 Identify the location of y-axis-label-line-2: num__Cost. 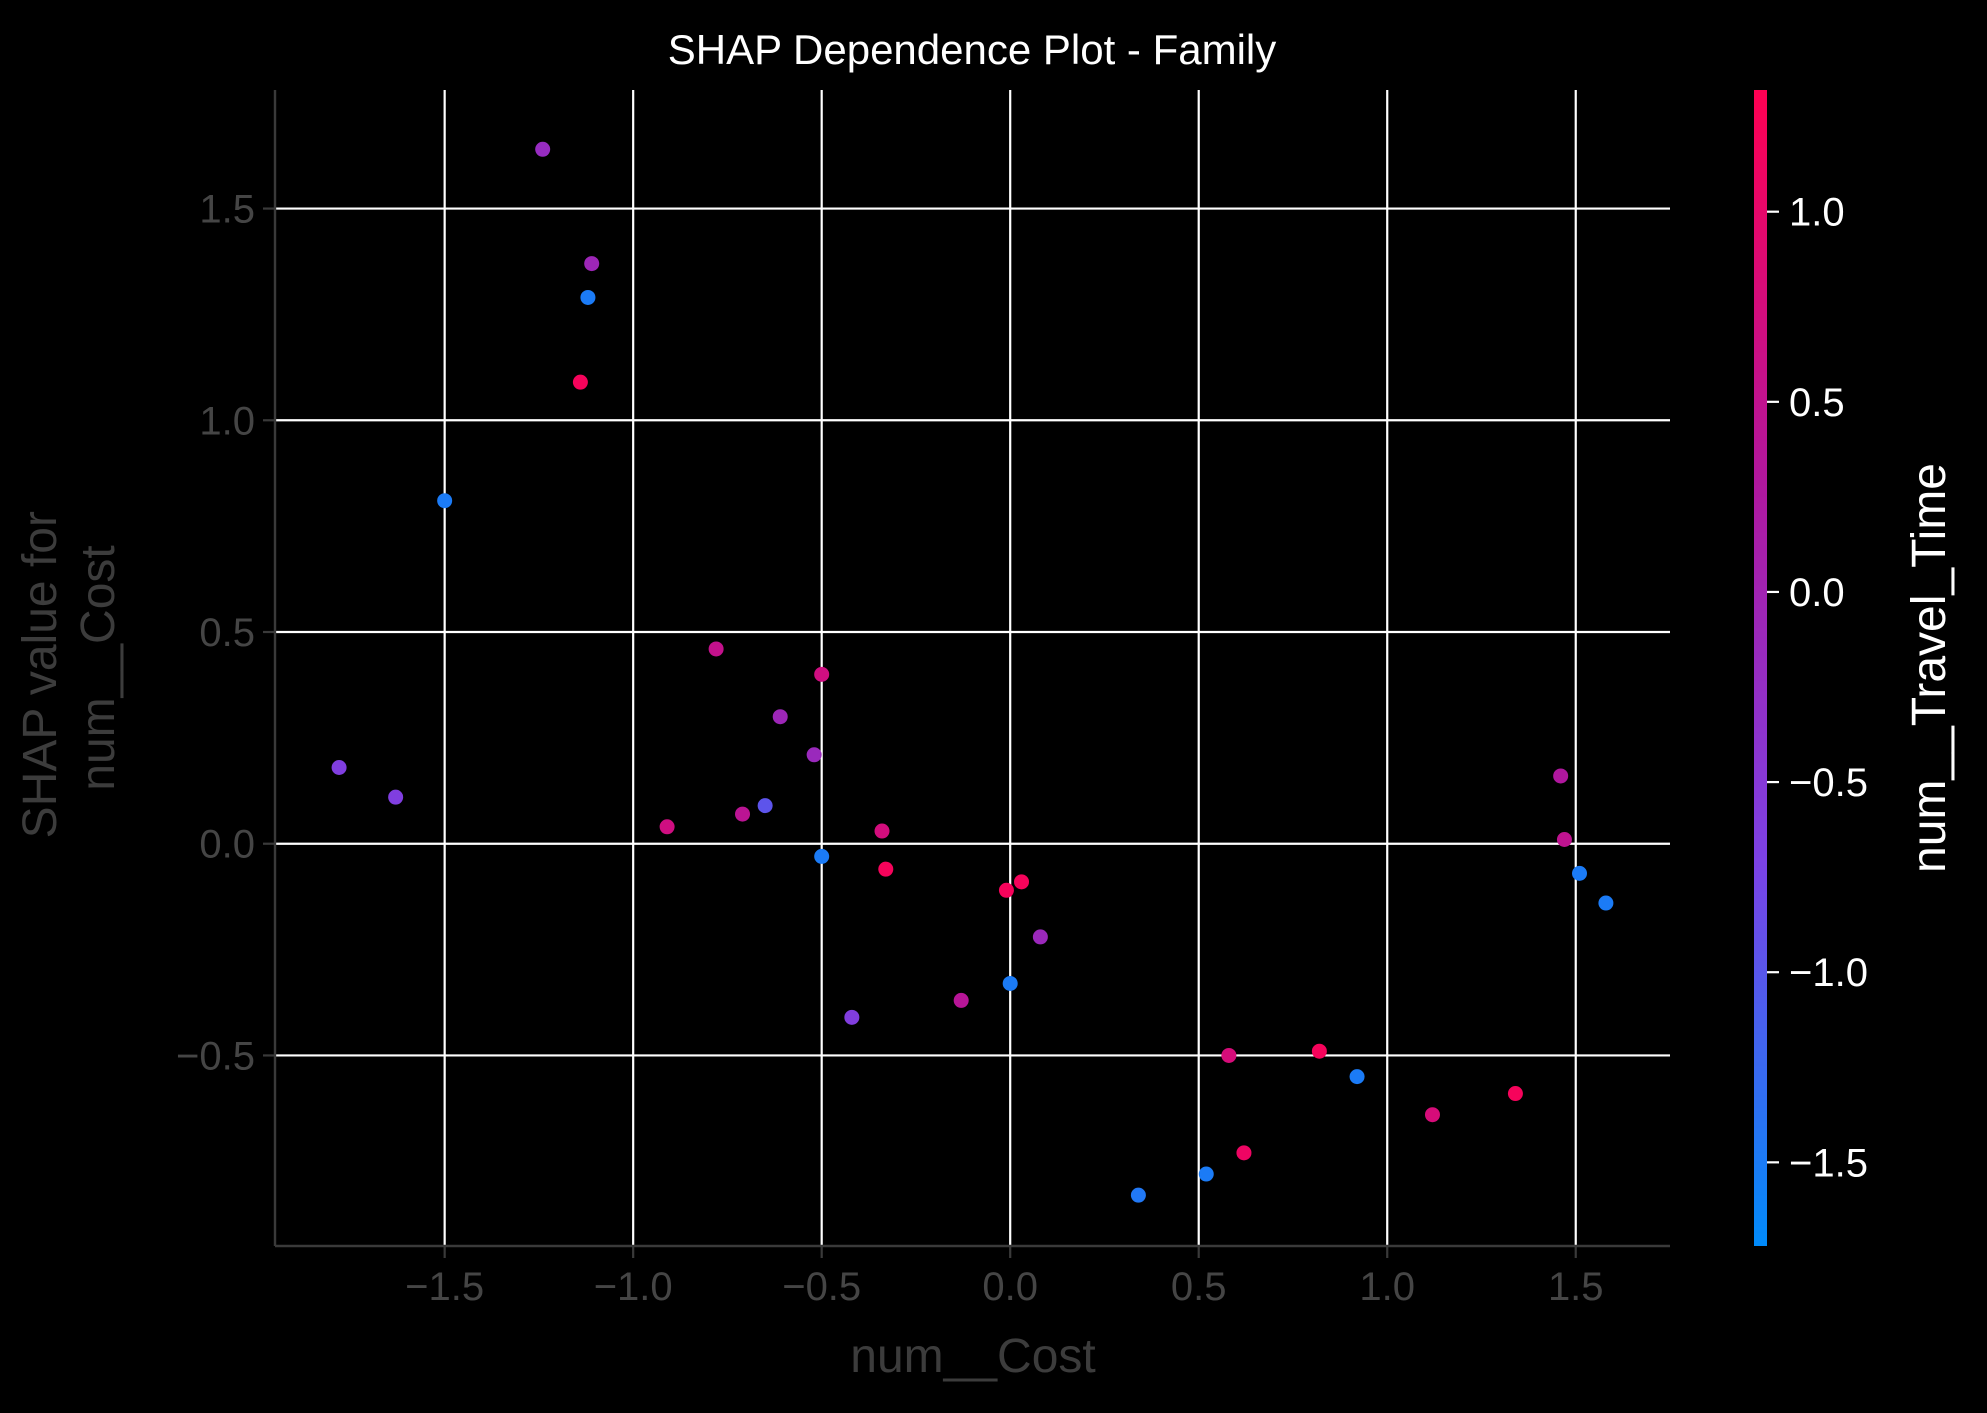
(98, 667).